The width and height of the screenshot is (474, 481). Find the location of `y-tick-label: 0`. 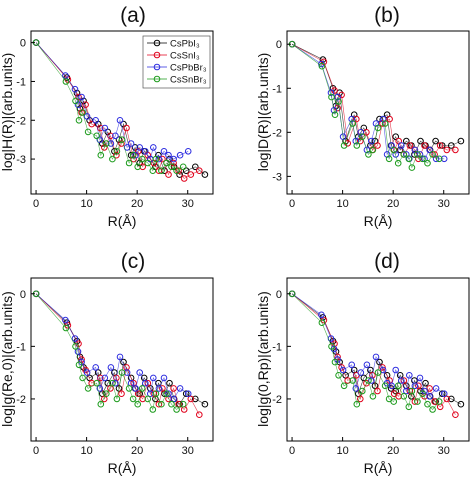

y-tick-label: 0 is located at coordinates (23, 44).